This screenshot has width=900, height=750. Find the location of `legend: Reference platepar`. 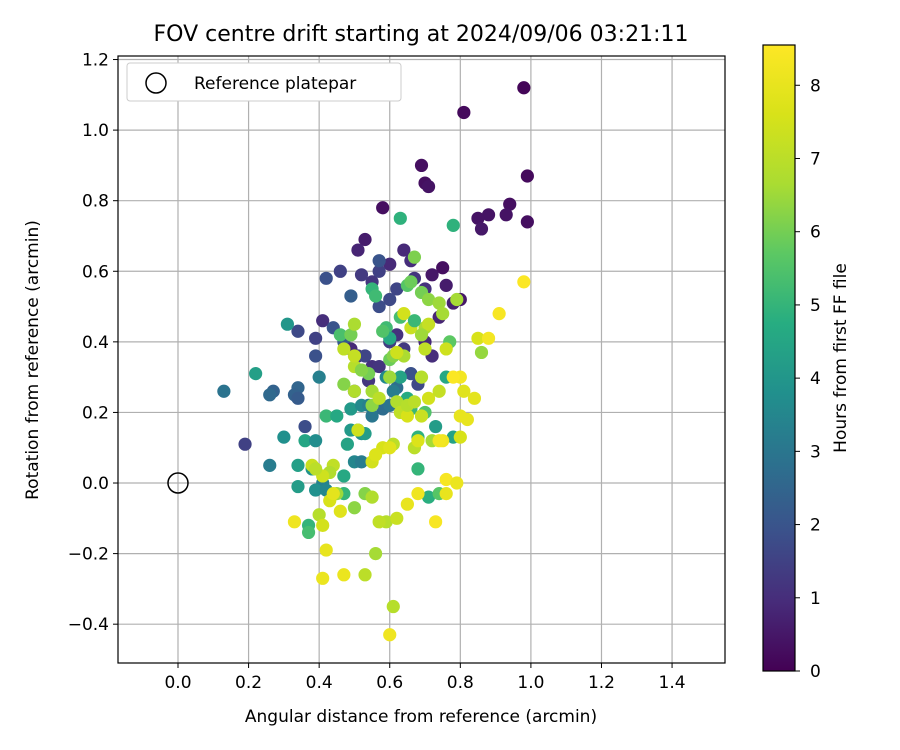

legend: Reference platepar is located at coordinates (264, 82).